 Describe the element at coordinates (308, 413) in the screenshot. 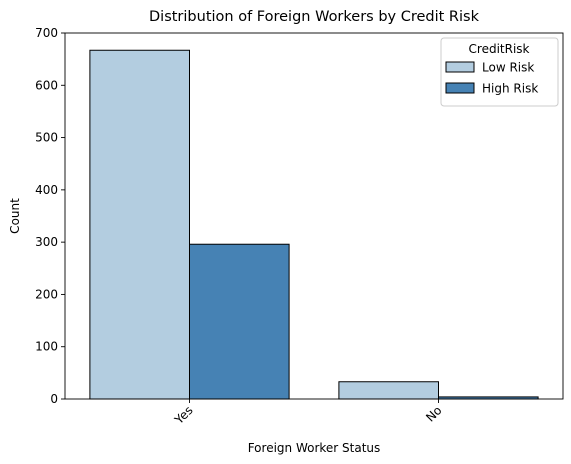

I see `x-axis: Yes No` at that location.